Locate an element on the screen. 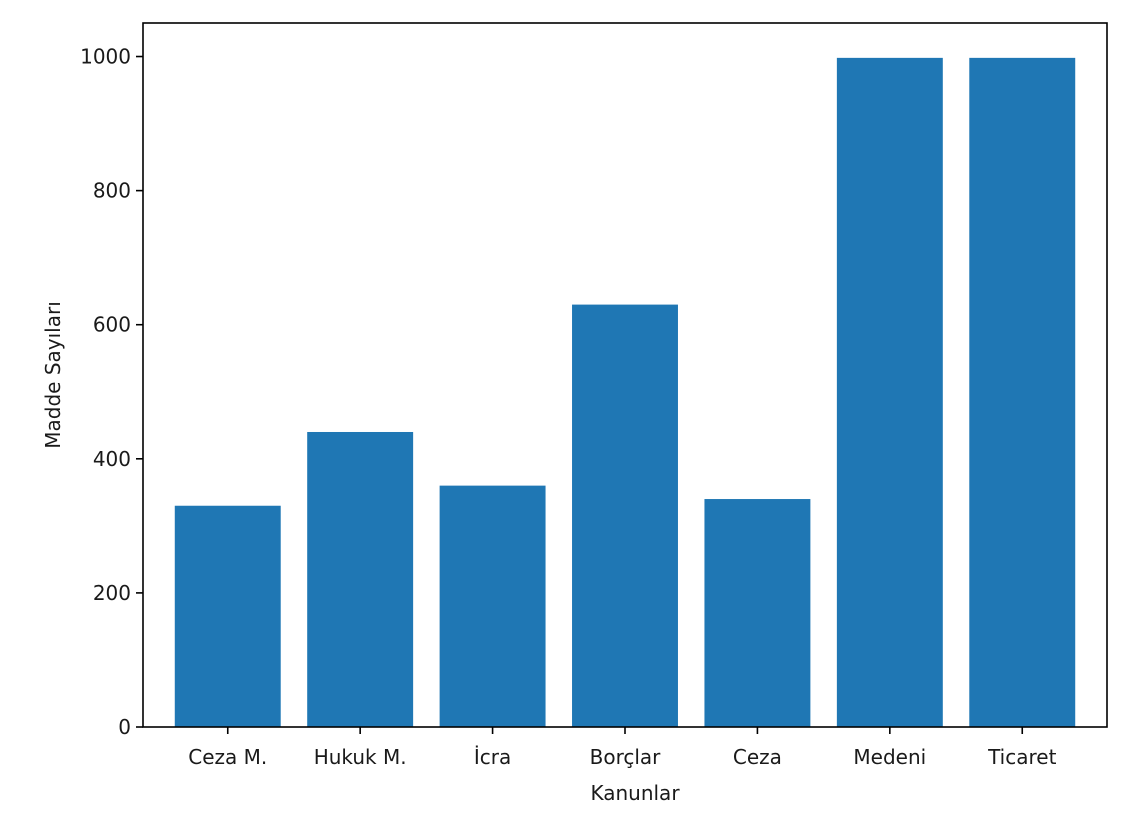 This screenshot has height=832, width=1145. y-tick-label: 600 is located at coordinates (112, 325).